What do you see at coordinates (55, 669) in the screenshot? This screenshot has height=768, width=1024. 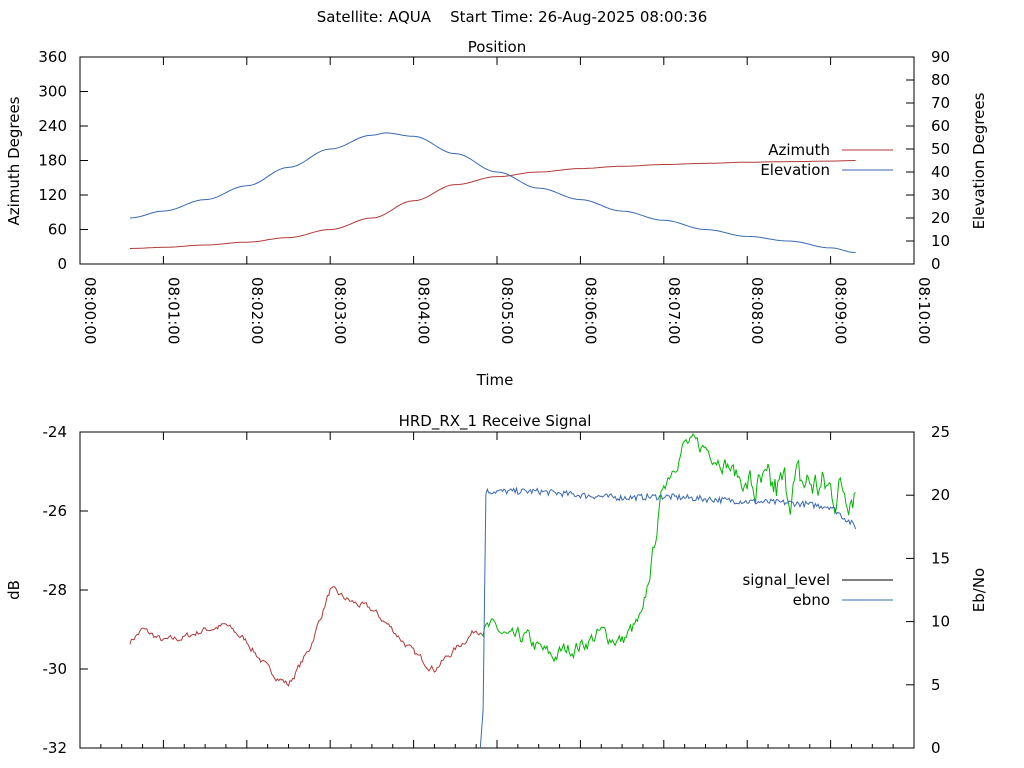 I see `y-tick-label: -30` at bounding box center [55, 669].